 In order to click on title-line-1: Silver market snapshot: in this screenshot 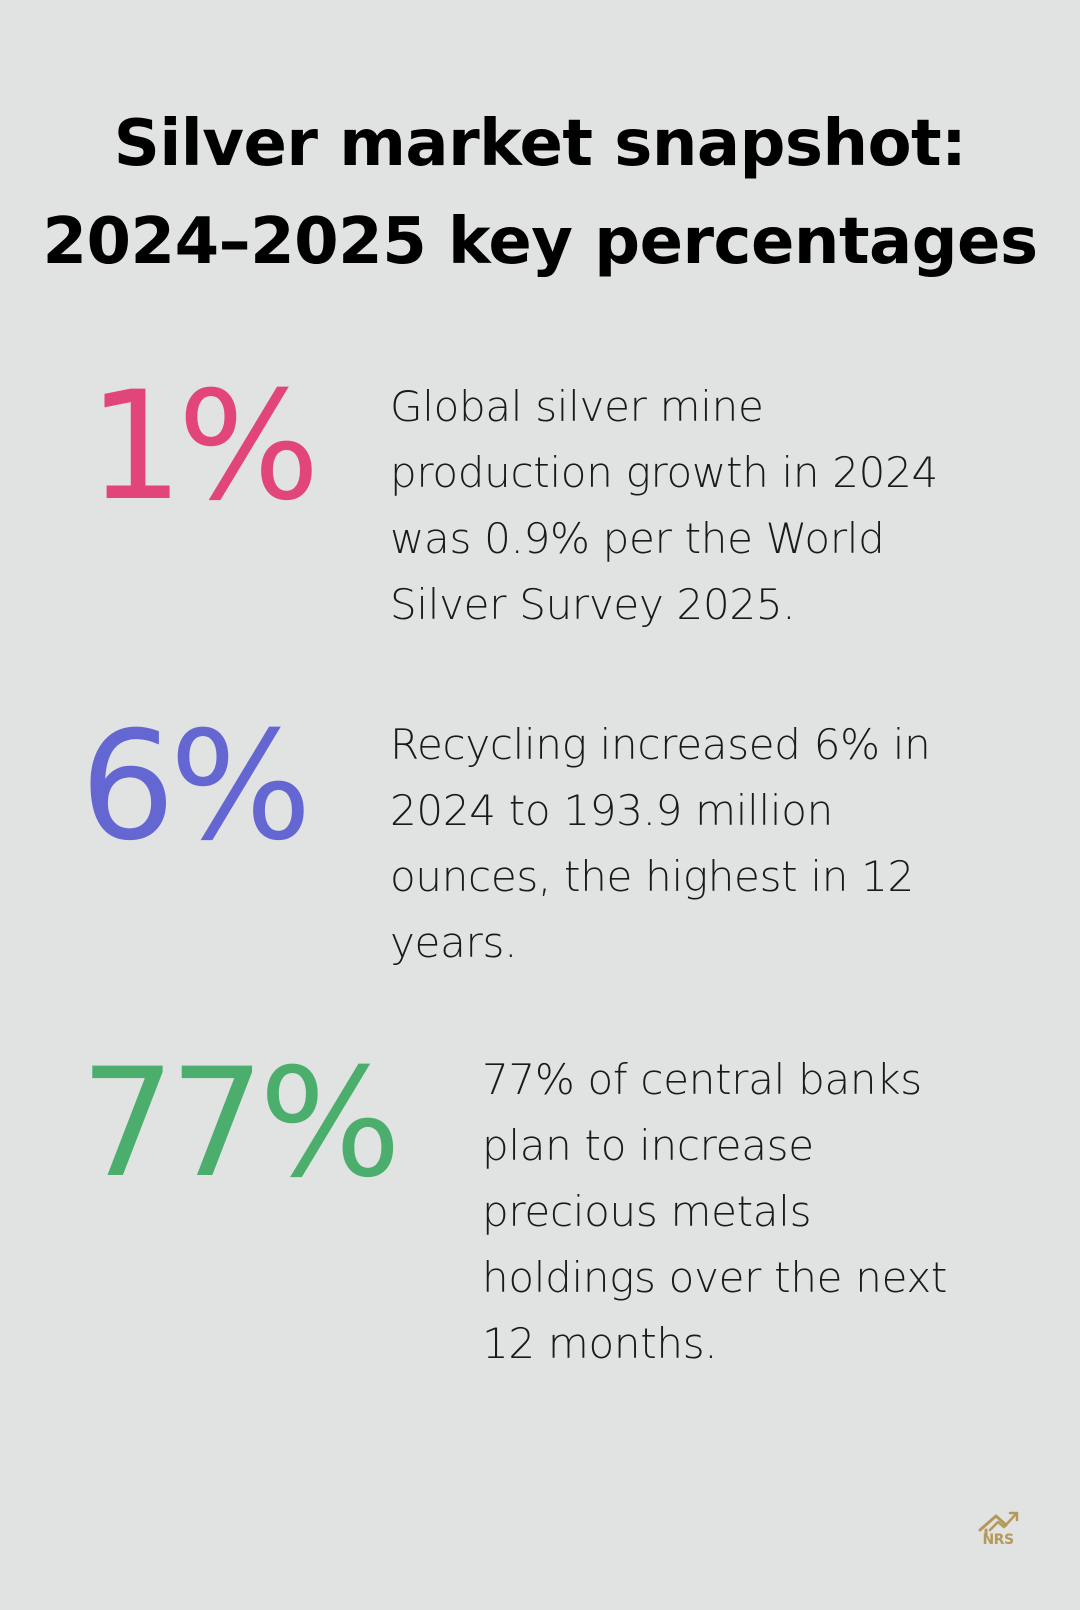, I will do `click(540, 144)`.